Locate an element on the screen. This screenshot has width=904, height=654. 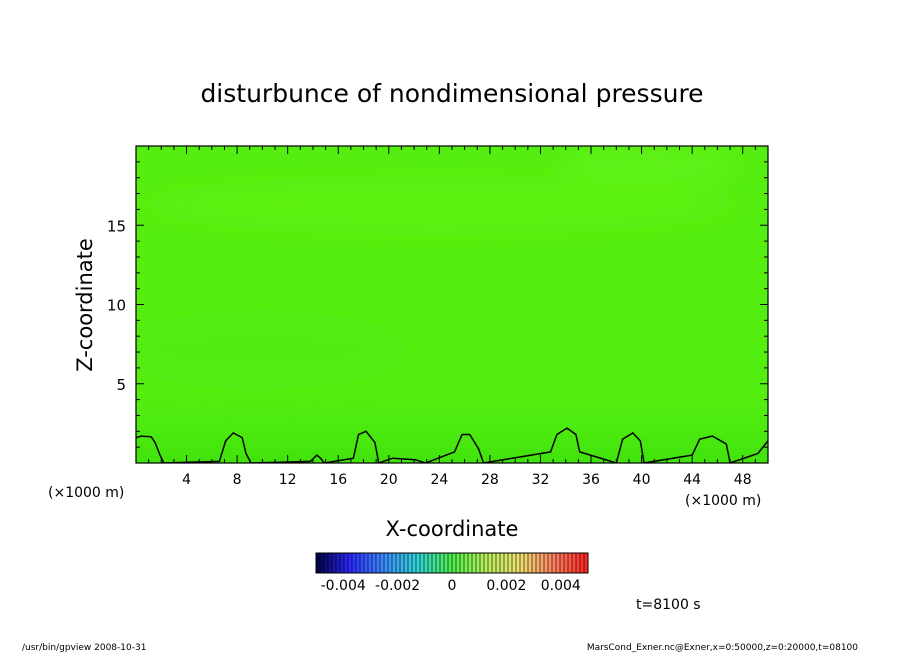
y-tick-label: 15 is located at coordinates (116, 226).